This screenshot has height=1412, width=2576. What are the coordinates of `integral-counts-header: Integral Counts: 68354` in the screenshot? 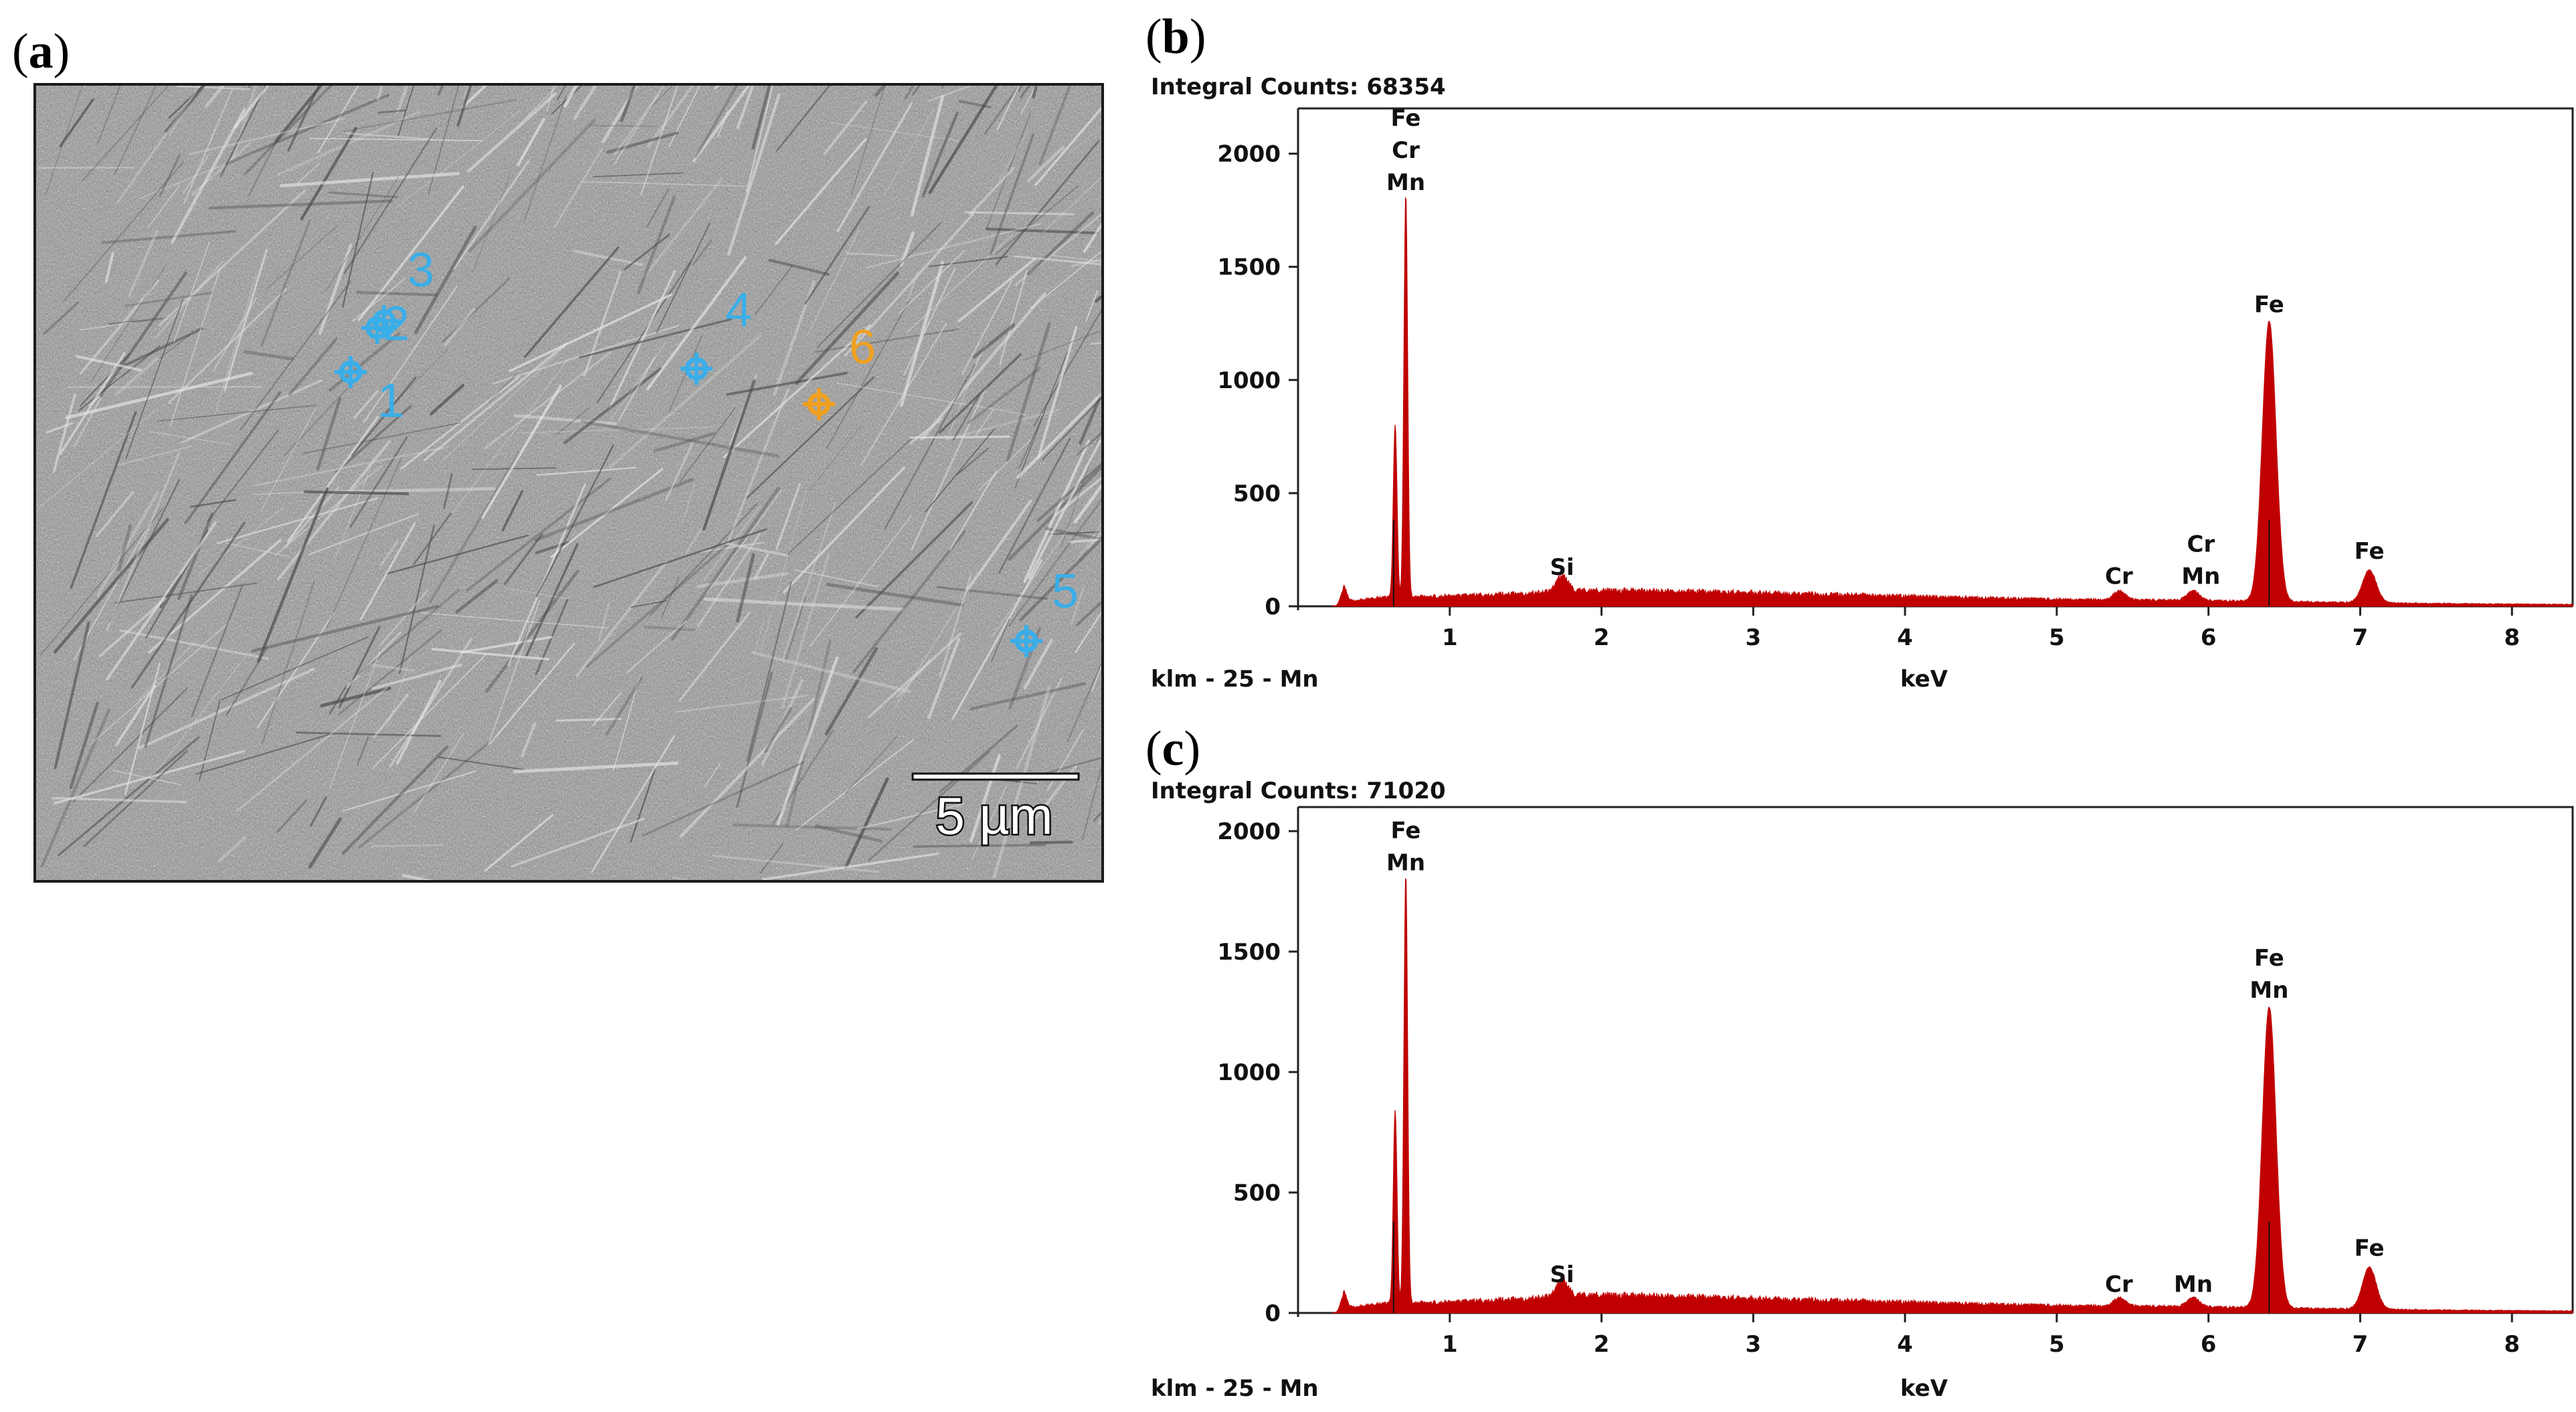 It's located at (1298, 87).